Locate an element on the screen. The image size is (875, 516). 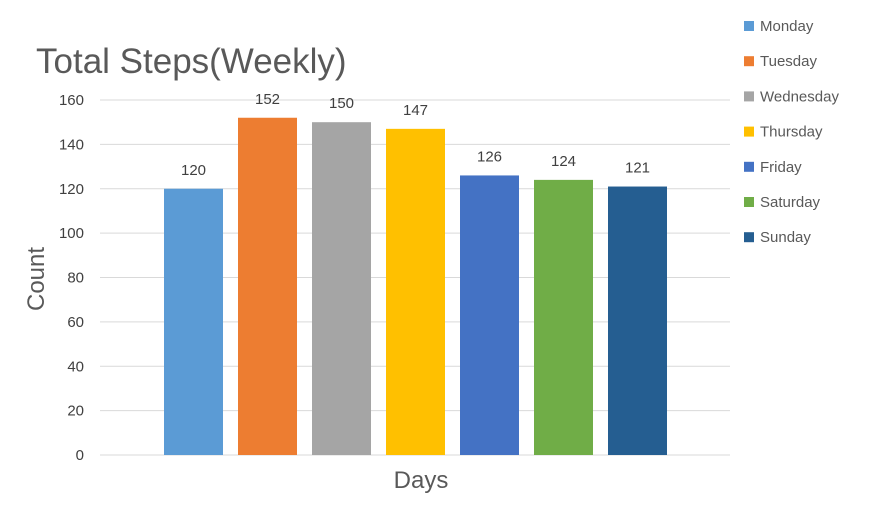
bar-tuesday is located at coordinates (267, 286).